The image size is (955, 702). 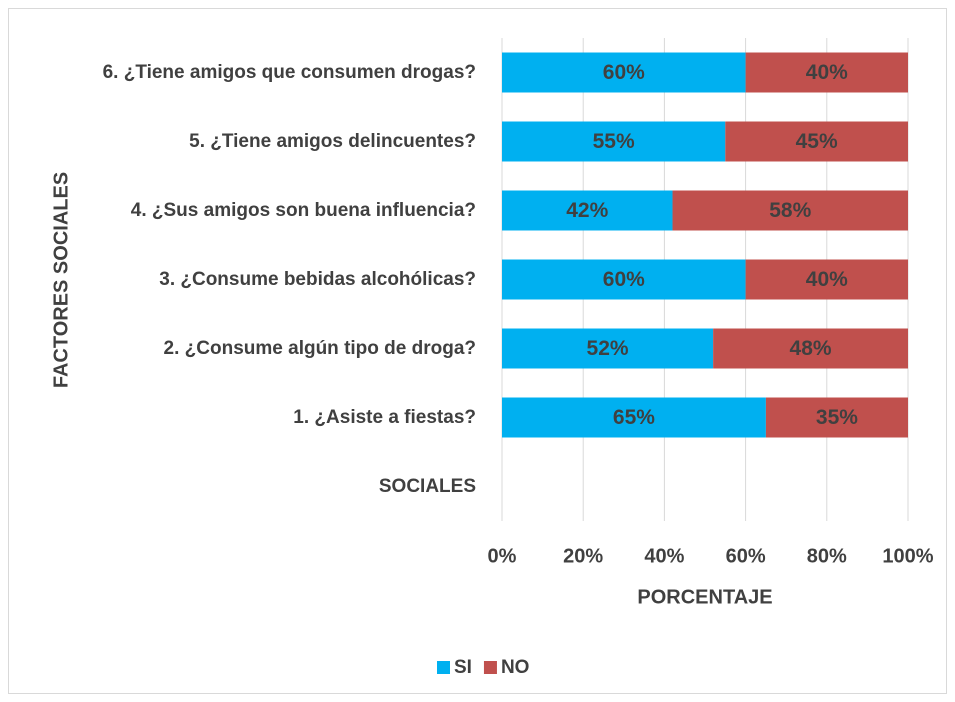 What do you see at coordinates (907, 556) in the screenshot?
I see `x-tick-label: 100%` at bounding box center [907, 556].